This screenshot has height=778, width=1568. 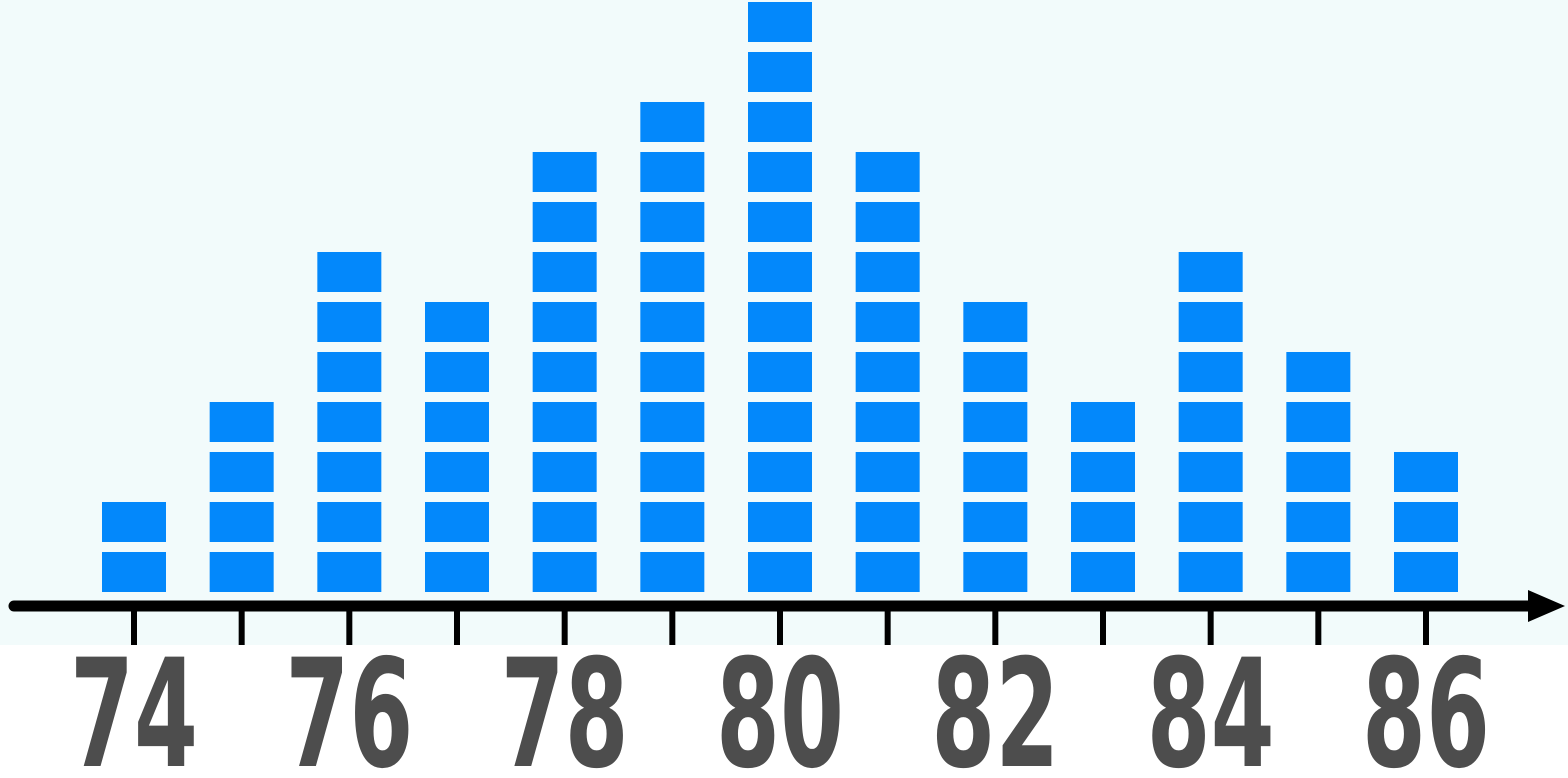 I want to click on x-tick-label-86: 86, so click(x=1426, y=703).